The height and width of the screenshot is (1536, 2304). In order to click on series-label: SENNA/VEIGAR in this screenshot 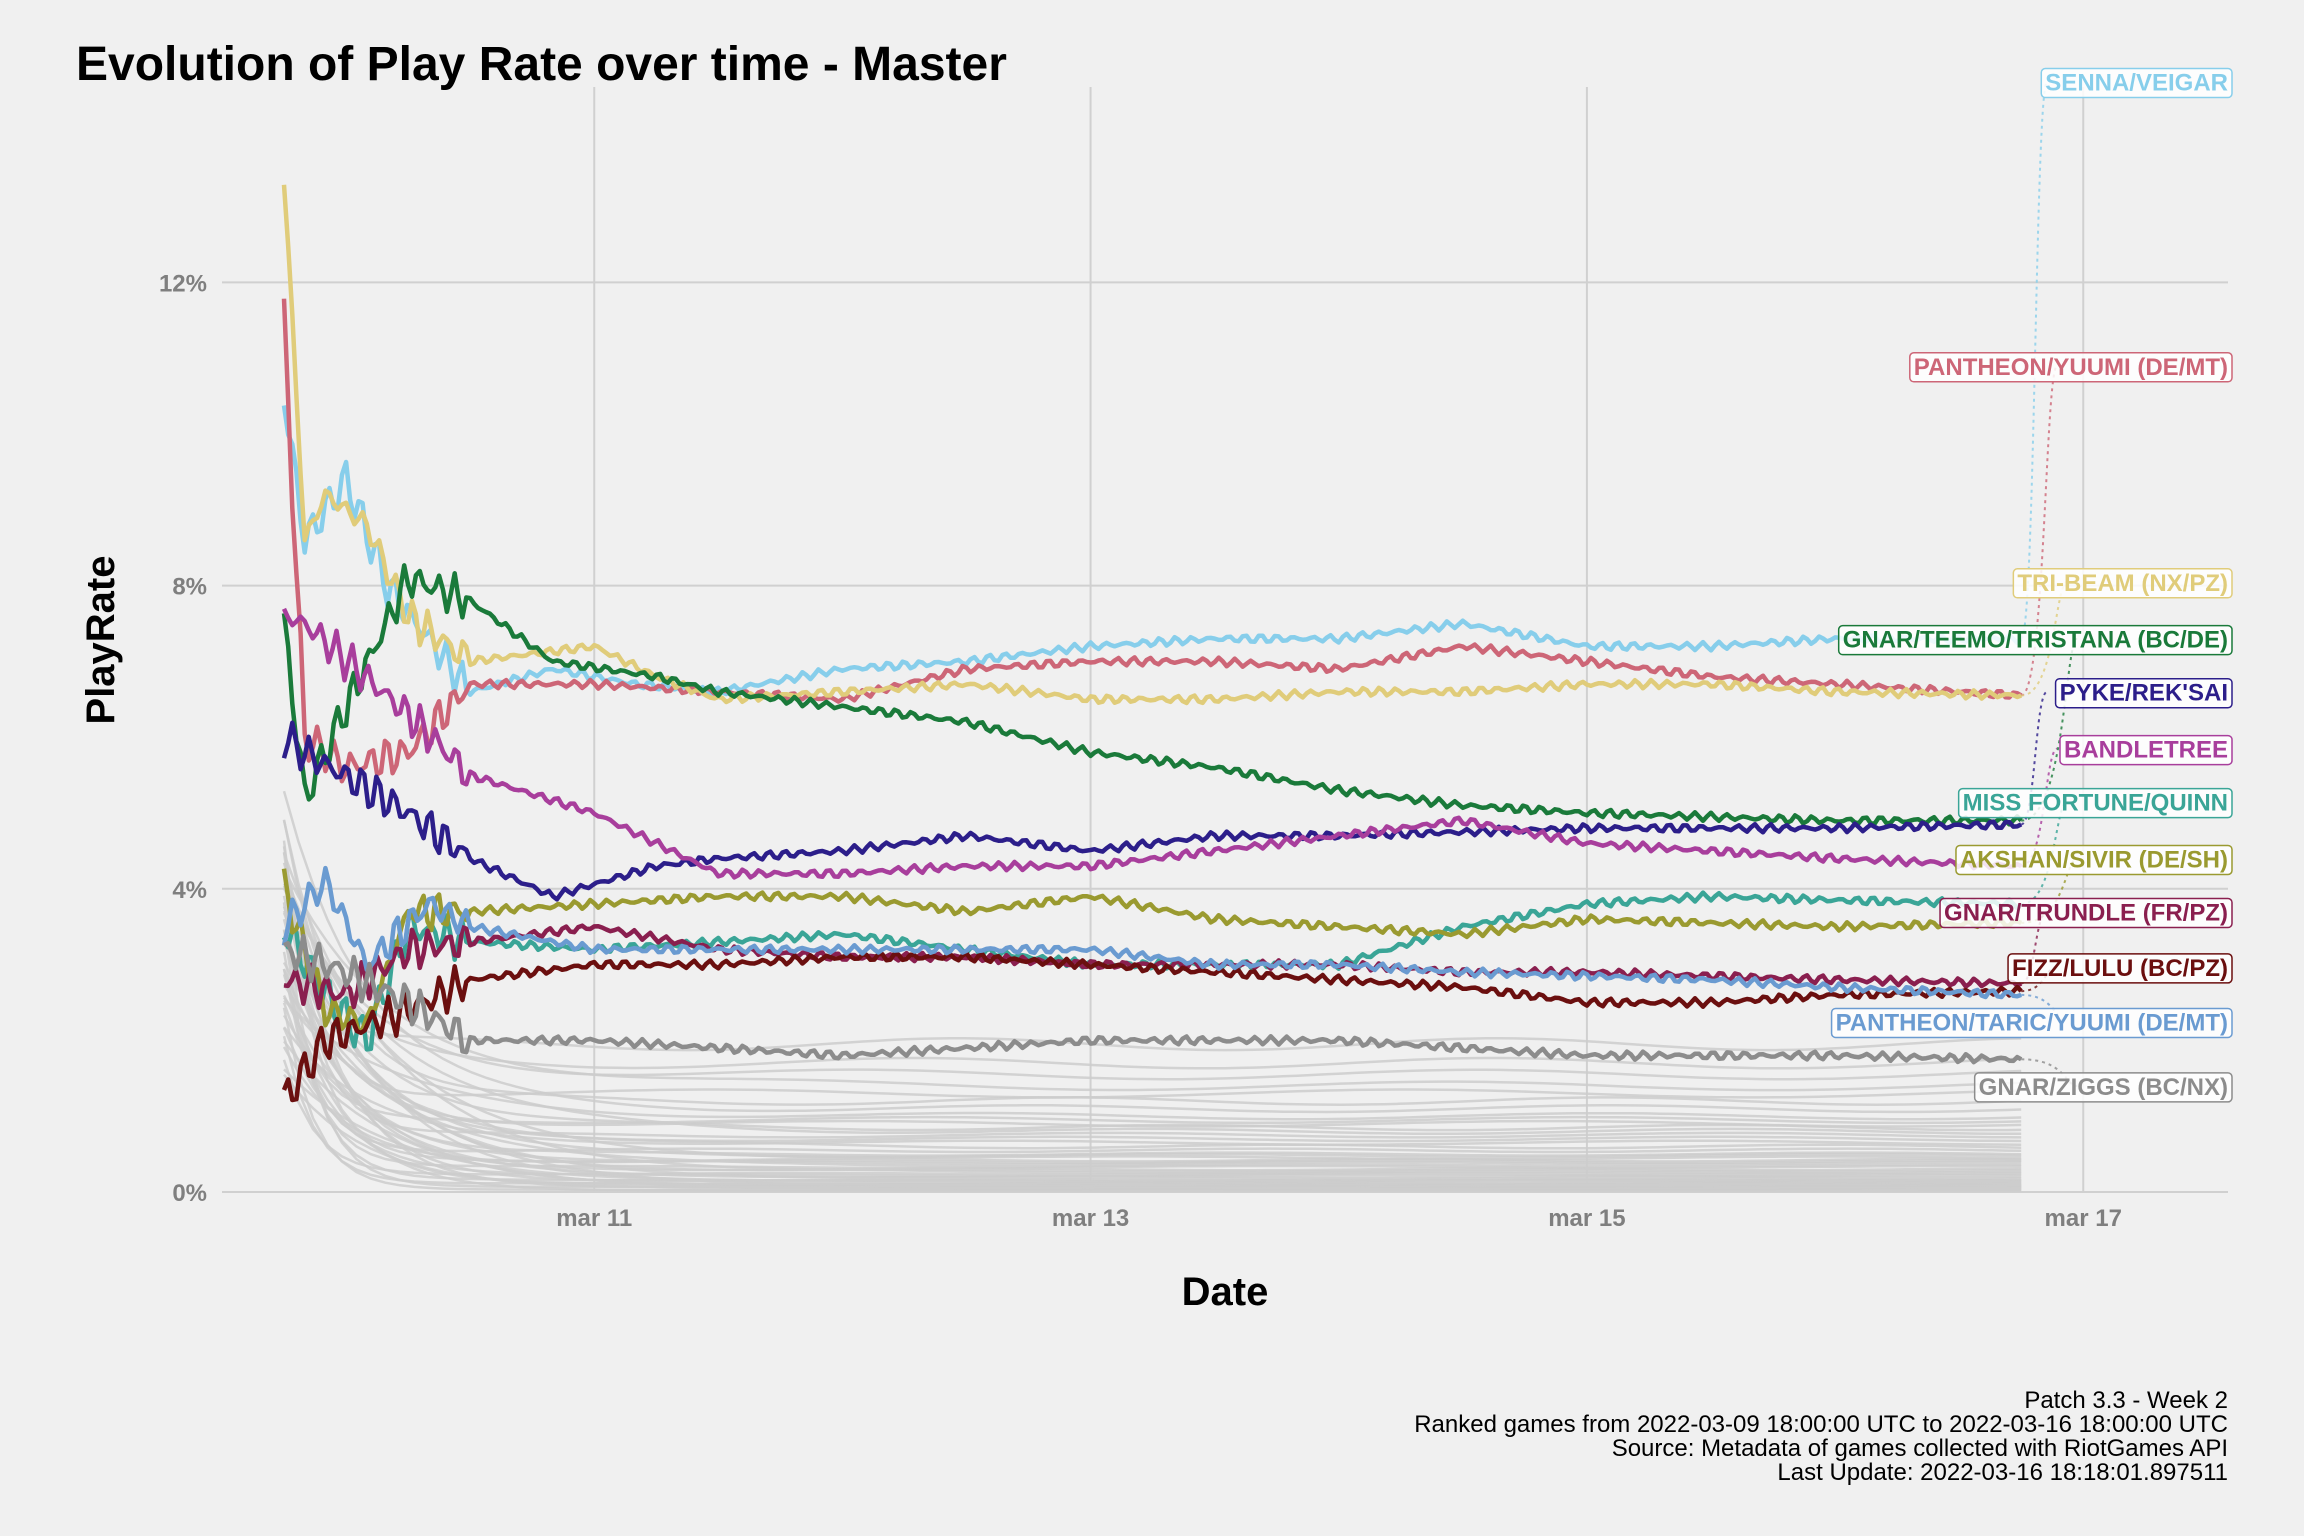, I will do `click(2136, 83)`.